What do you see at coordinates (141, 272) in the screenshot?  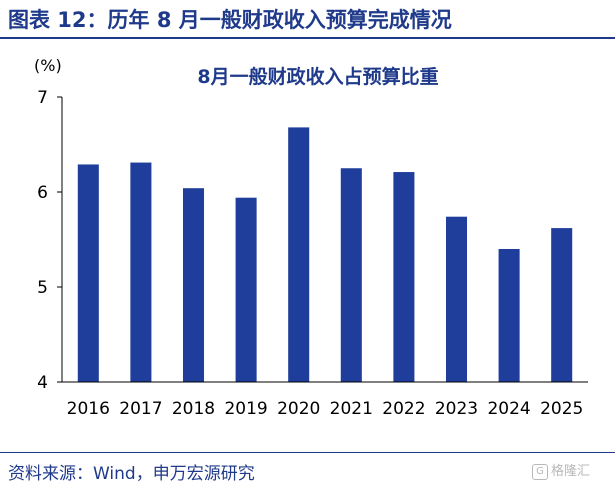 I see `bar-2017` at bounding box center [141, 272].